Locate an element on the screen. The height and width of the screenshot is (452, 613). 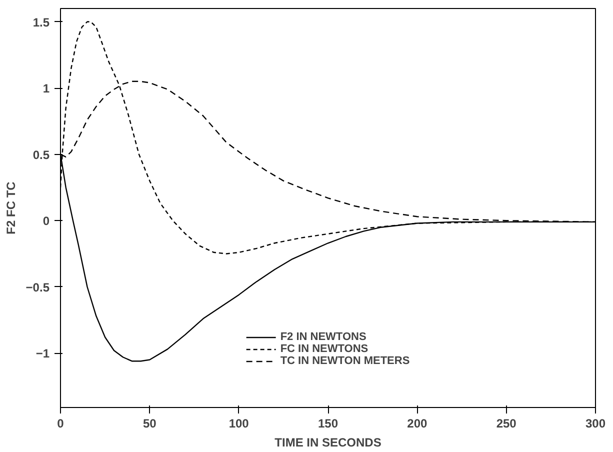
y-tick-label: 0.5 is located at coordinates (41, 155).